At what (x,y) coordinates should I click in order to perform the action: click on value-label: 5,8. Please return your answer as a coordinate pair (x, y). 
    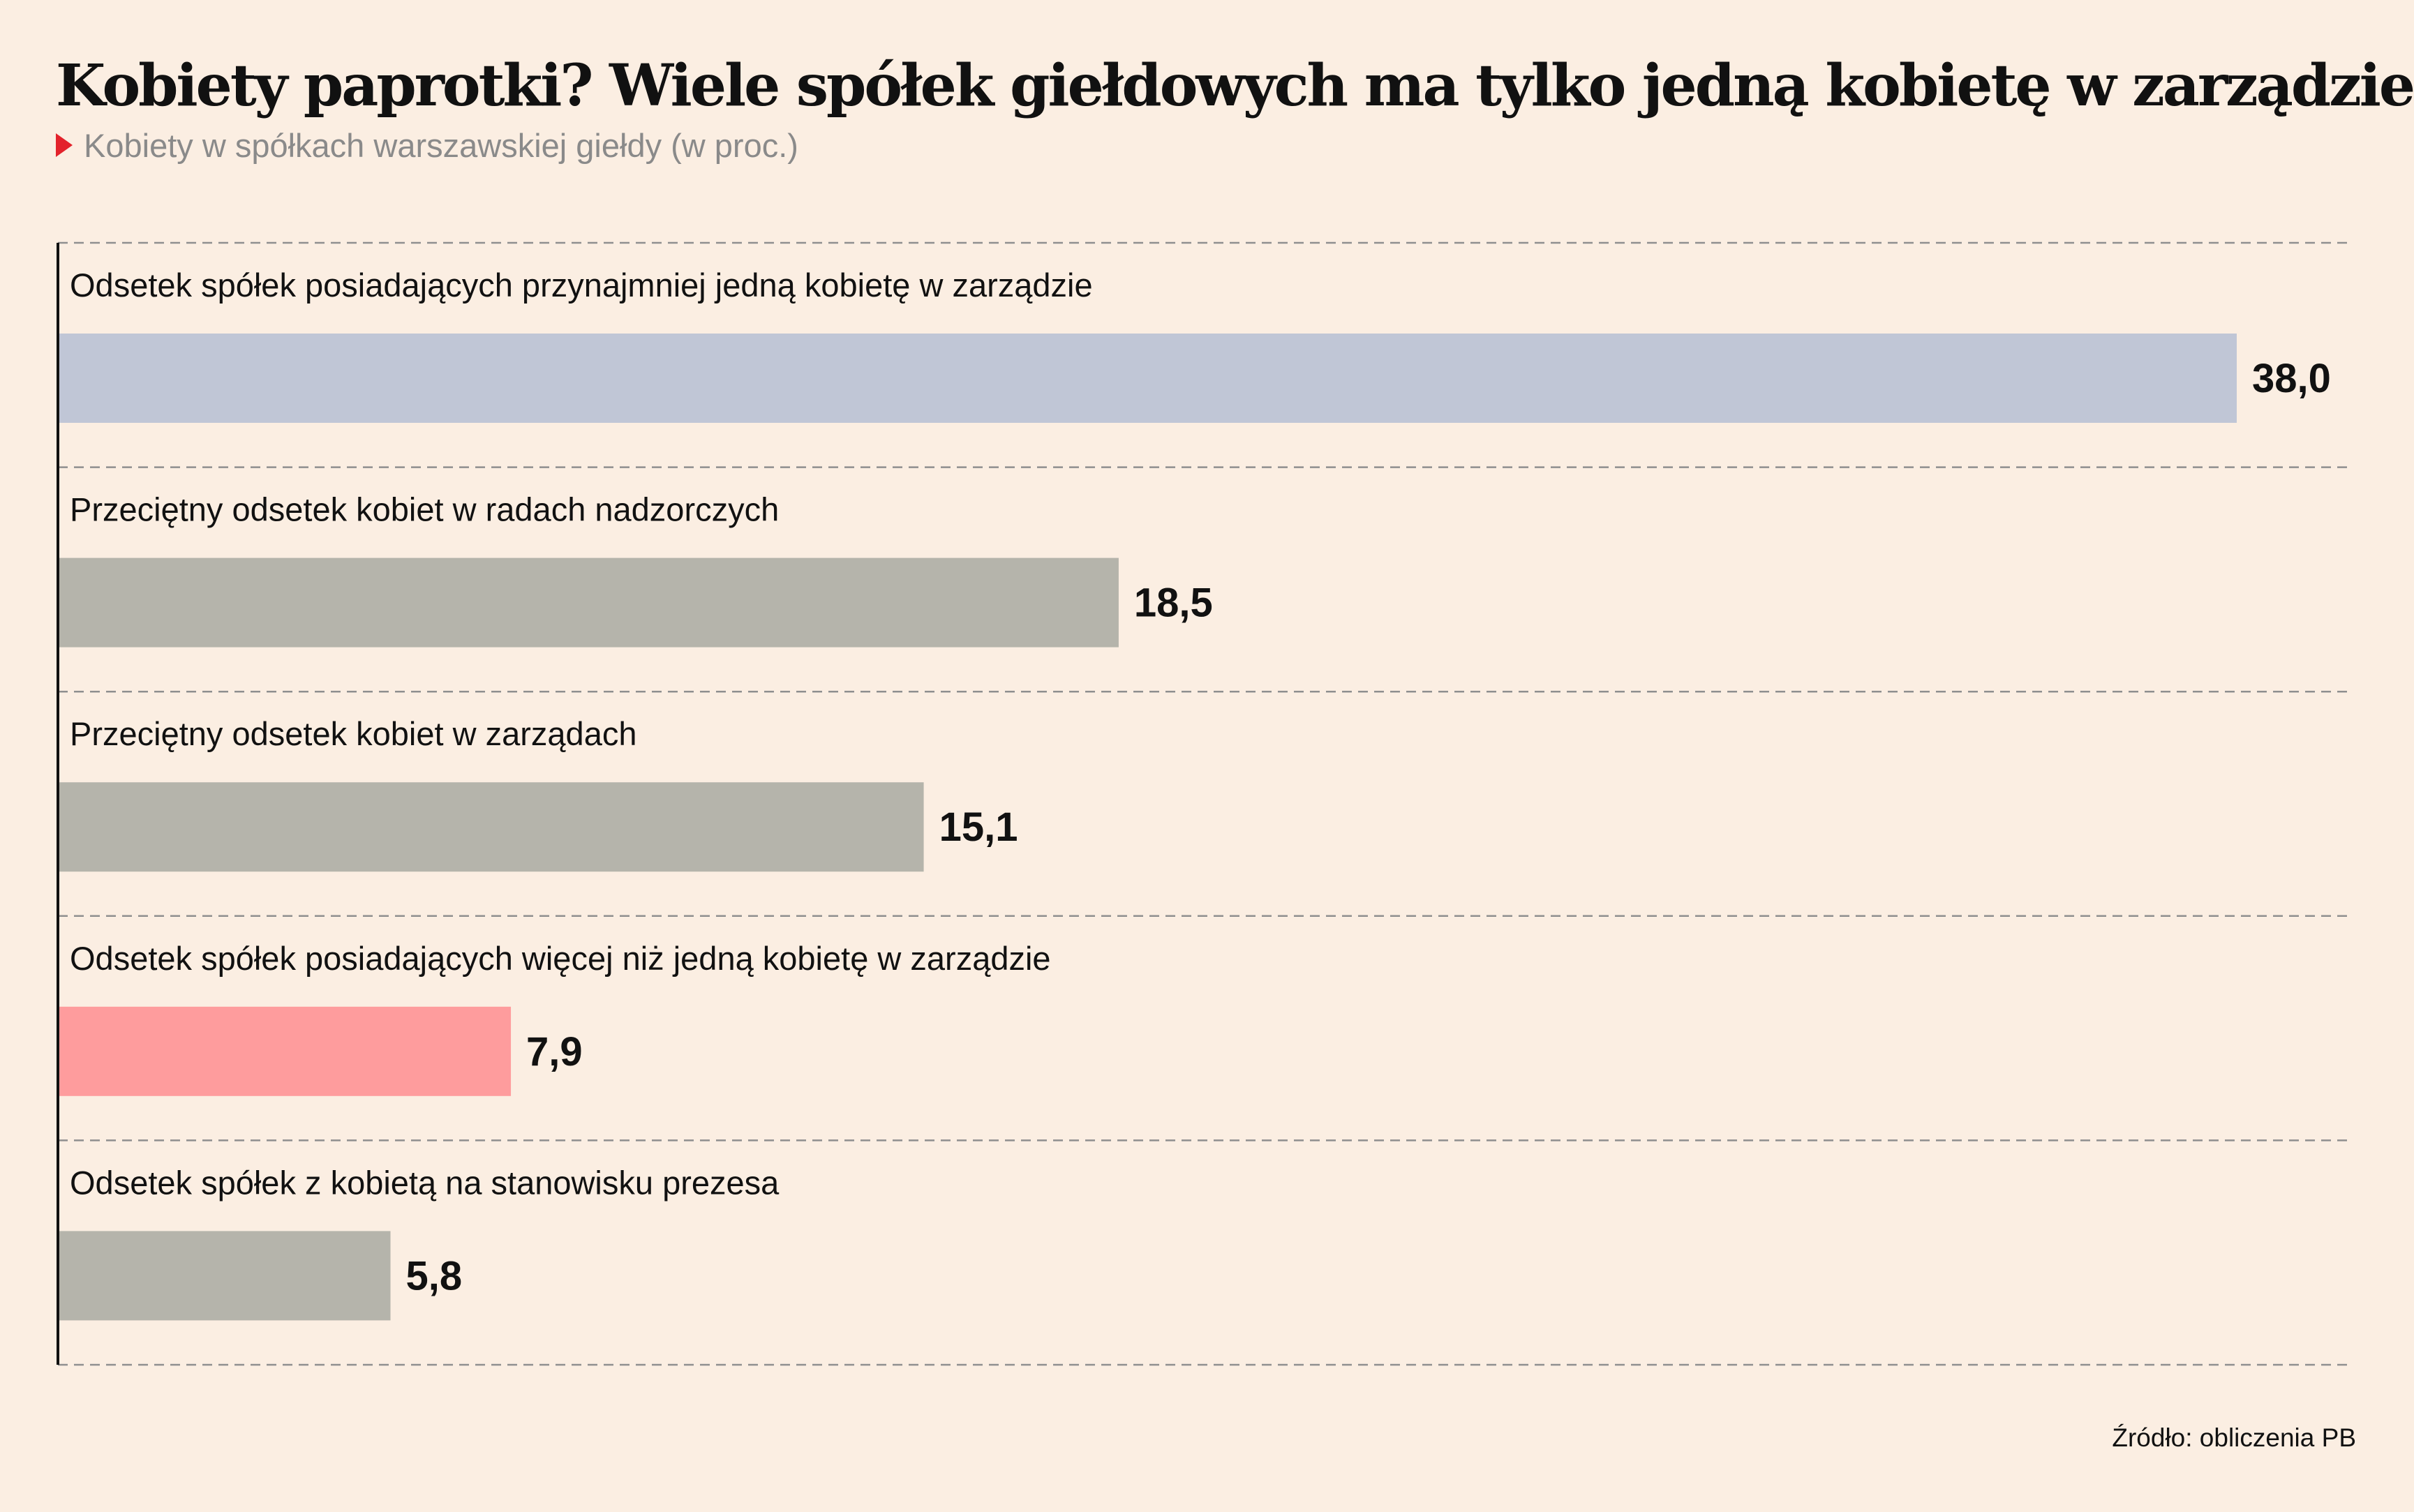
    Looking at the image, I should click on (435, 1275).